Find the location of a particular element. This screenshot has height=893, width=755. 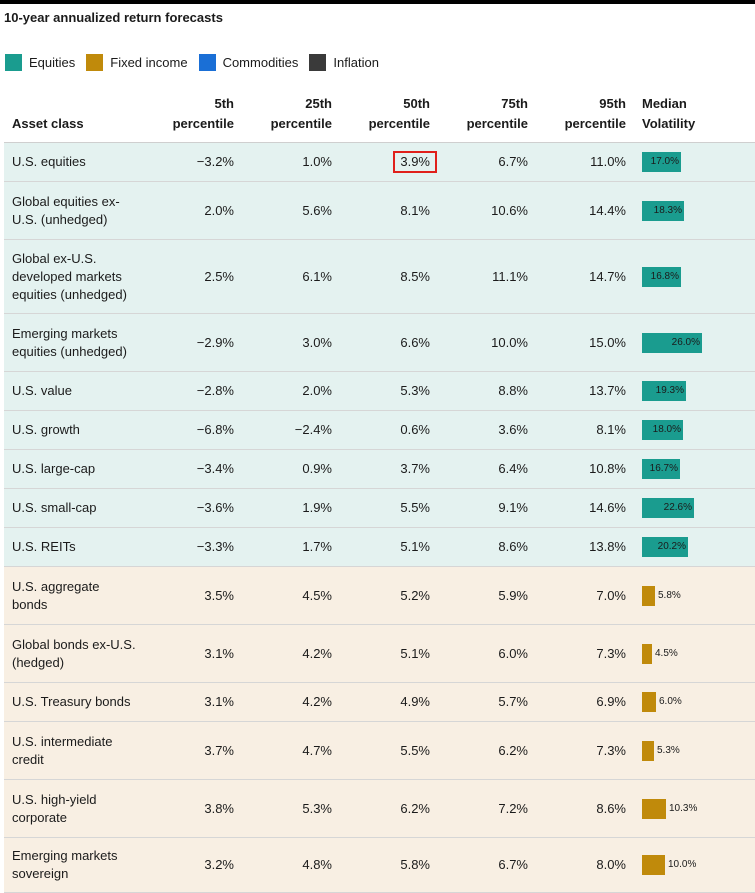

cell-p5: −3.3% is located at coordinates (200, 547).